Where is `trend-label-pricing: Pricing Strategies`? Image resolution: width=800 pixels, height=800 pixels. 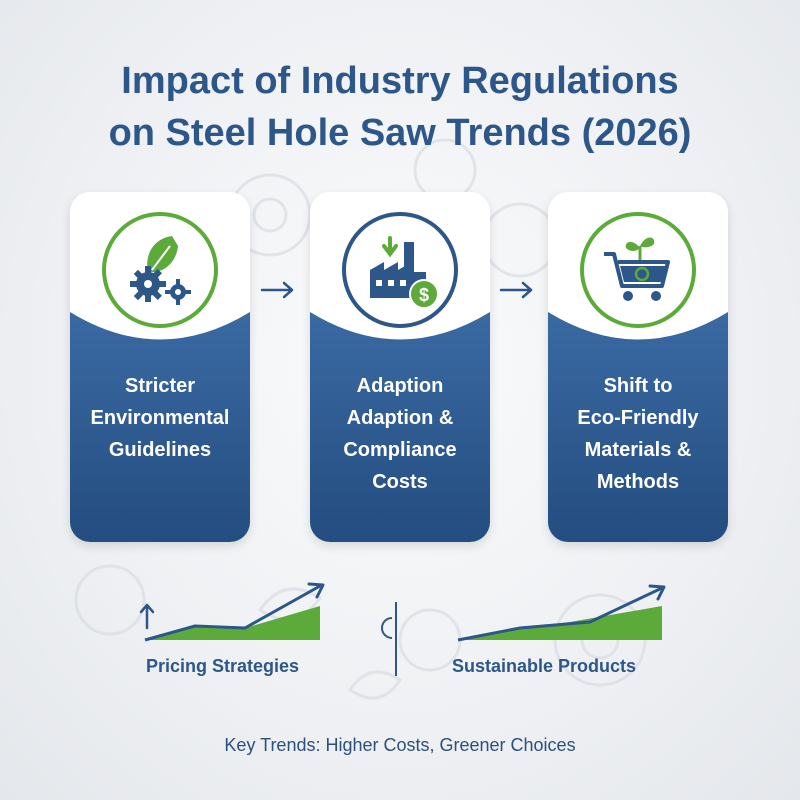
trend-label-pricing: Pricing Strategies is located at coordinates (223, 666).